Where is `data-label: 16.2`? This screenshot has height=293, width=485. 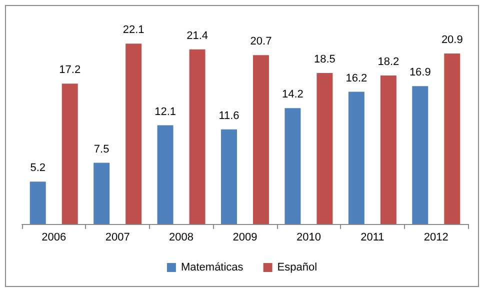
data-label: 16.2 is located at coordinates (357, 78).